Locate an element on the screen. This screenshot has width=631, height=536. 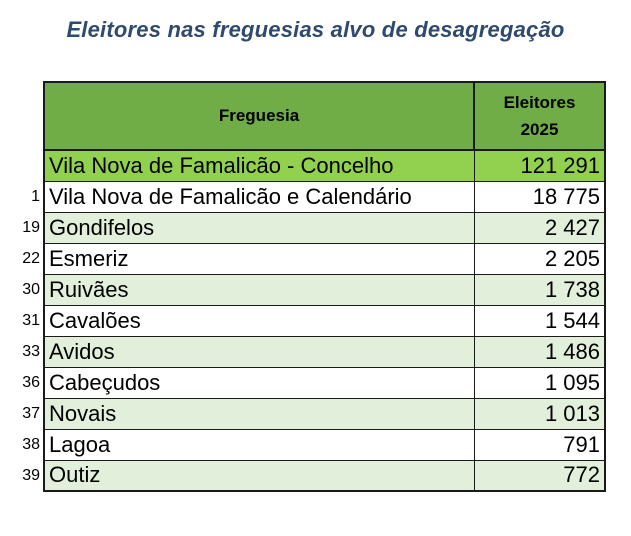
header-eleitores: Eleitores 2025 is located at coordinates (539, 116).